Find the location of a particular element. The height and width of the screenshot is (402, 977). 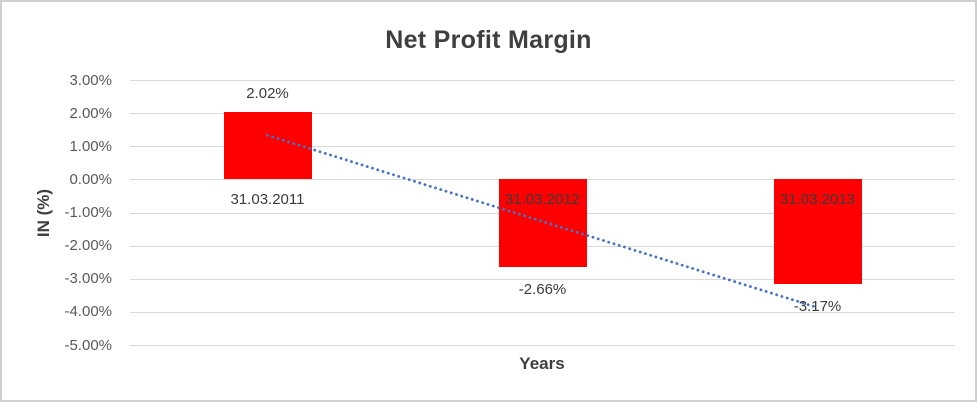

data-label: 2.02% is located at coordinates (267, 94).